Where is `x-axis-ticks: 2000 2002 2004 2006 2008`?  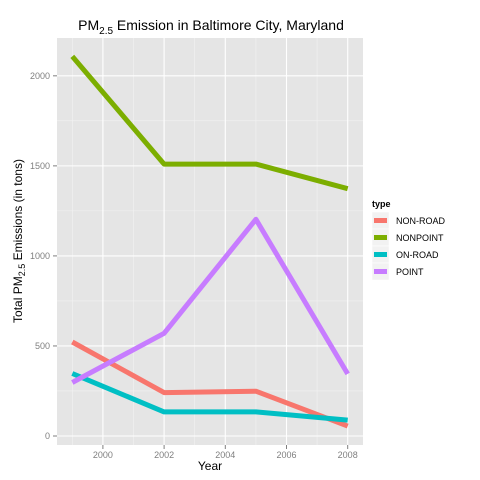
x-axis-ticks: 2000 2002 2004 2006 2008 is located at coordinates (225, 452).